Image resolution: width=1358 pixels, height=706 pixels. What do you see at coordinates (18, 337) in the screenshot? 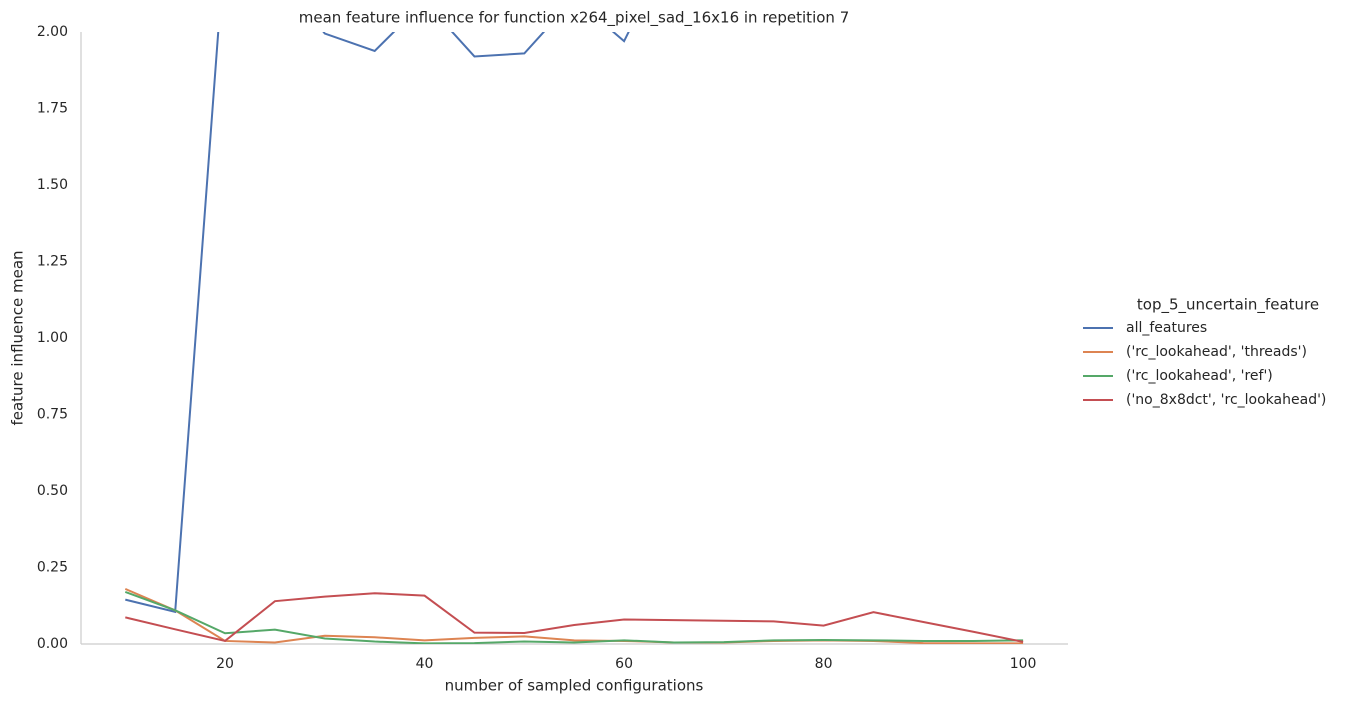
I see `y-axis-label: feature influence mean` at bounding box center [18, 337].